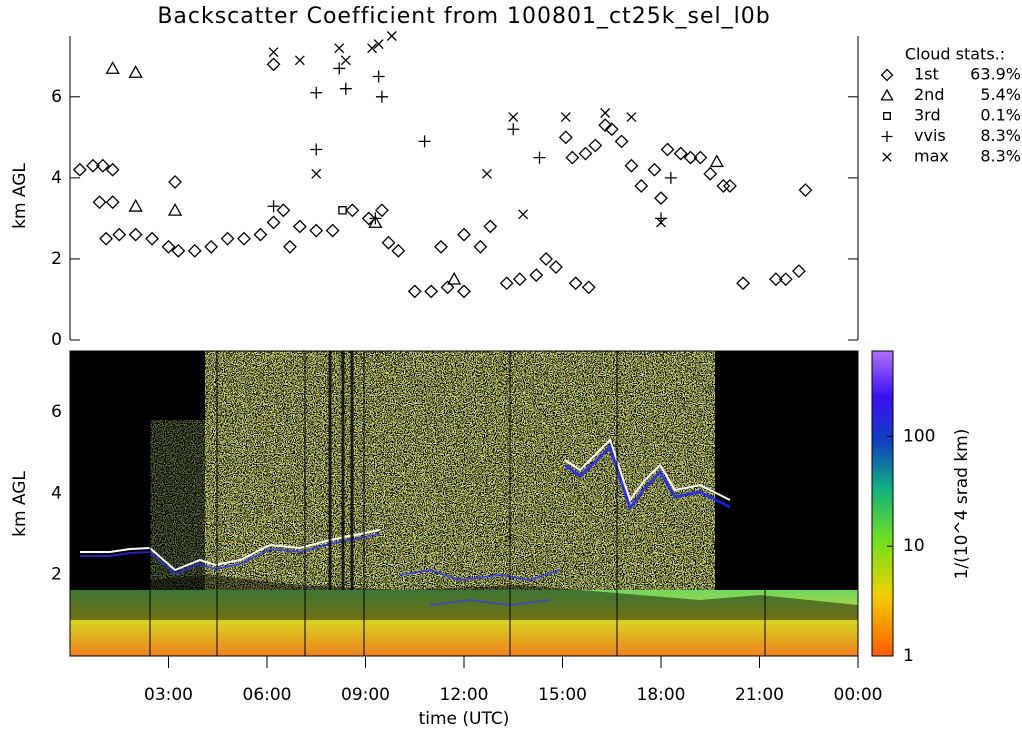 This screenshot has width=1022, height=734. What do you see at coordinates (56, 259) in the screenshot?
I see `y-tick-label: 2` at bounding box center [56, 259].